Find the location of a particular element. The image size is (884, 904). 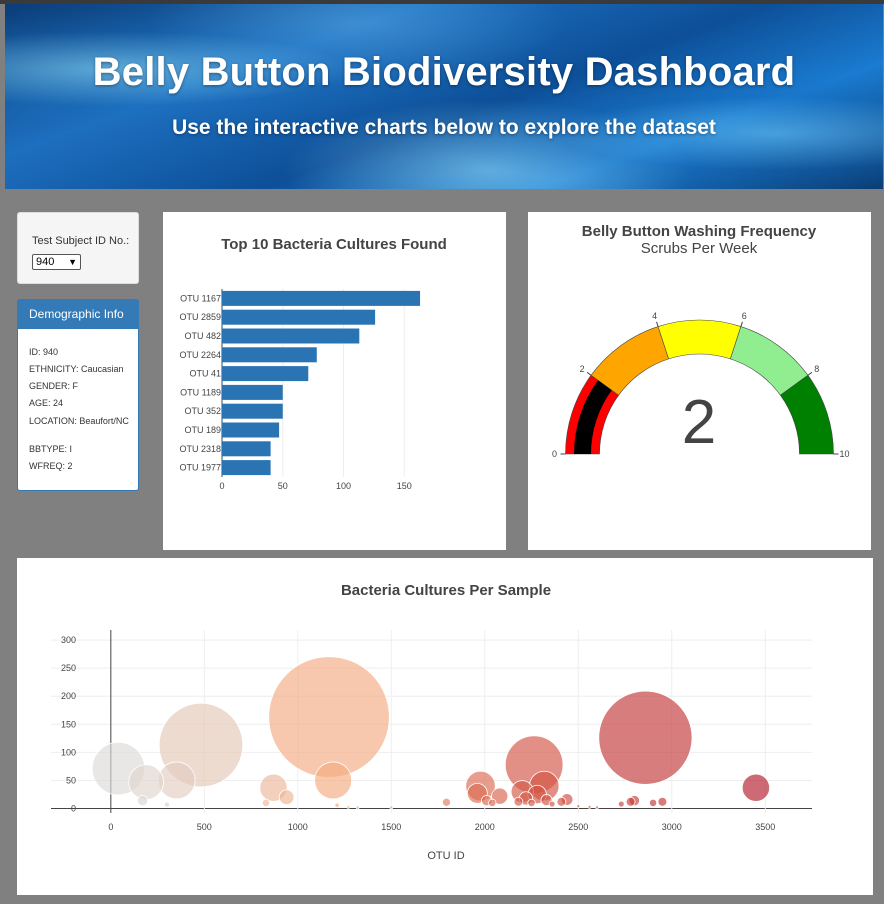

bubble-y-tick-label: 250 is located at coordinates (68, 668).